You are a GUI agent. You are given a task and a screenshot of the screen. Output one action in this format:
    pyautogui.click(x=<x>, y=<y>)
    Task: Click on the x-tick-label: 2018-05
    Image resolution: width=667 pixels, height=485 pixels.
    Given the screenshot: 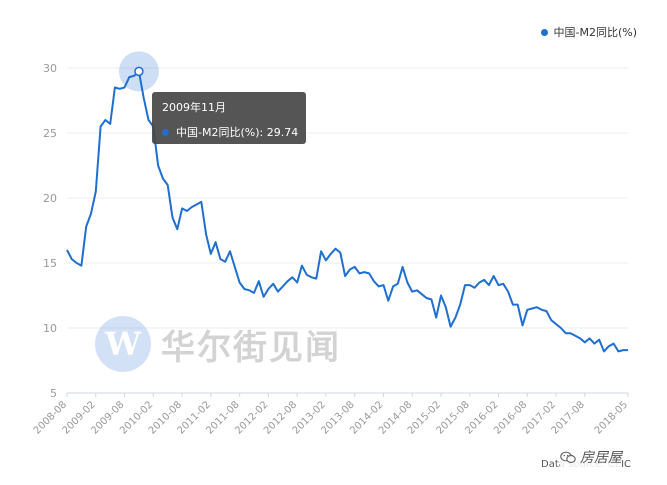 What is the action you would take?
    pyautogui.click(x=611, y=417)
    